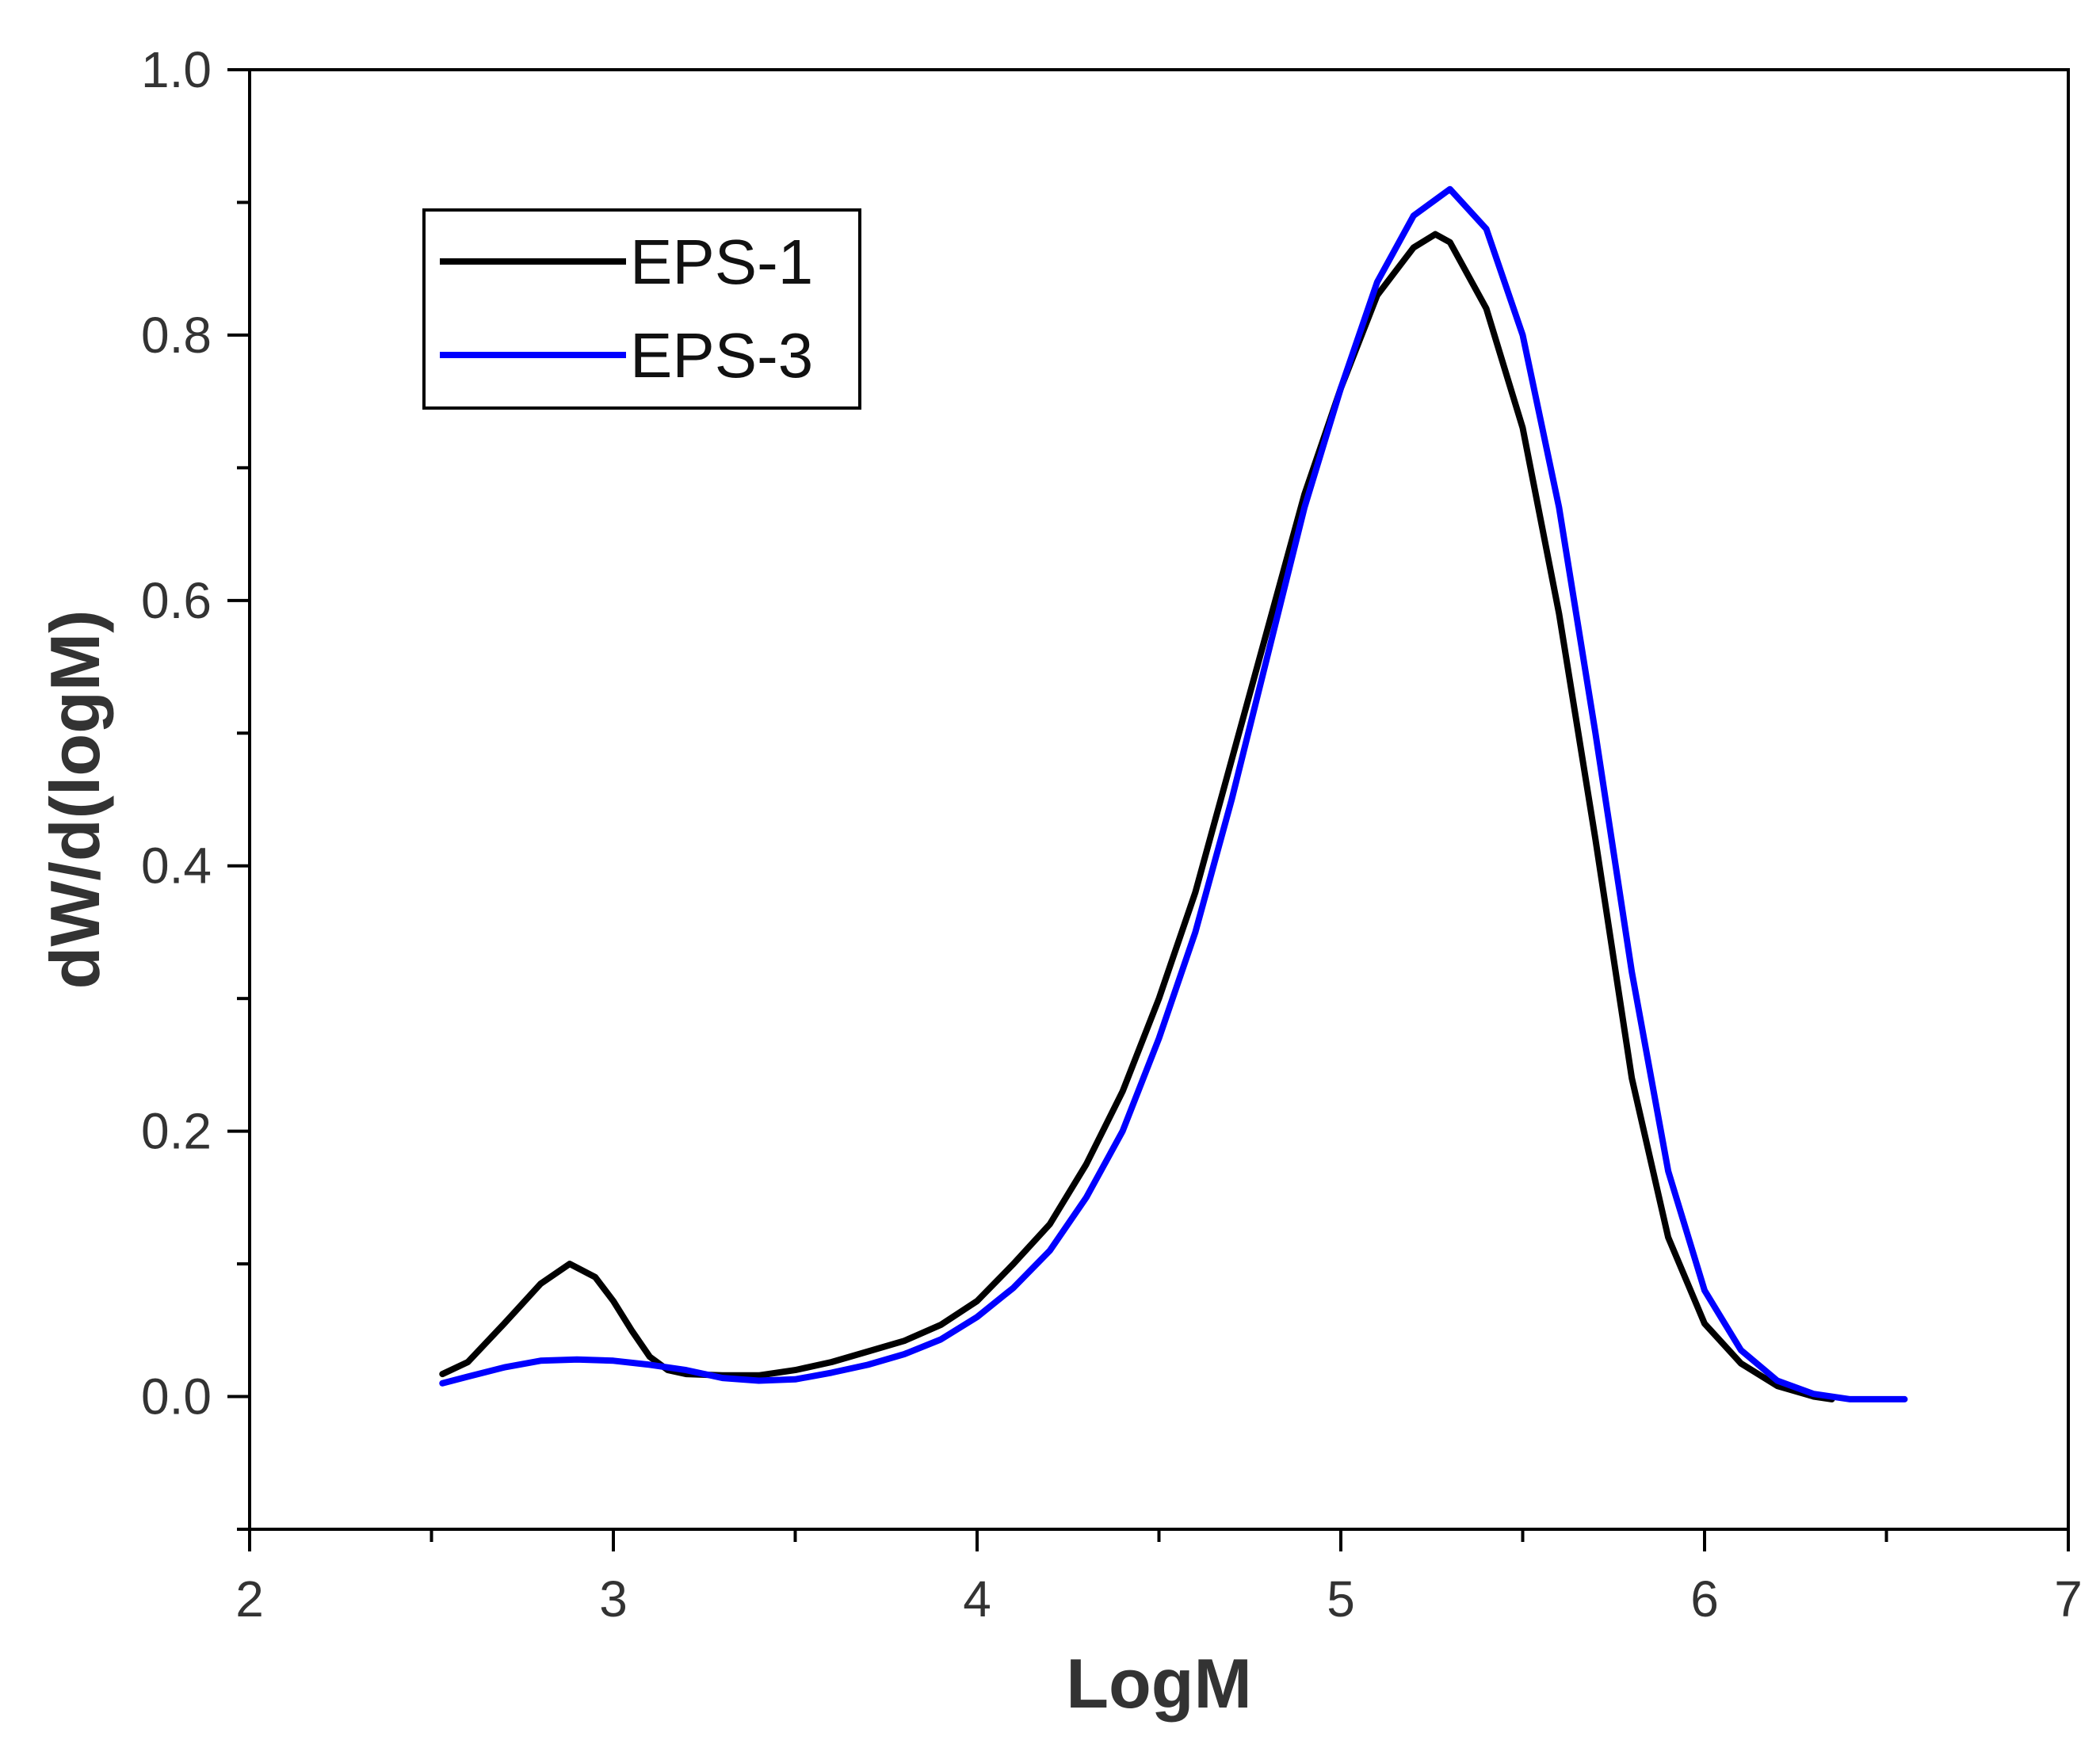  Describe the element at coordinates (177, 1396) in the screenshot. I see `y-tick-label: 0.0` at that location.